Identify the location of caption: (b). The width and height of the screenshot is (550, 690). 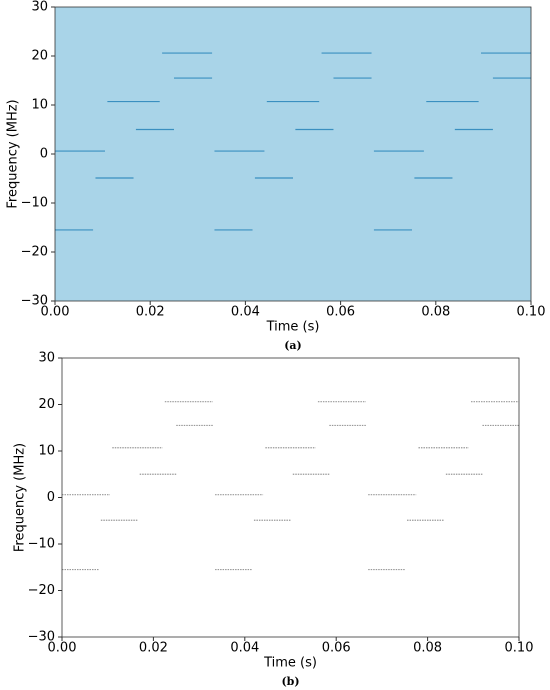
(290, 681).